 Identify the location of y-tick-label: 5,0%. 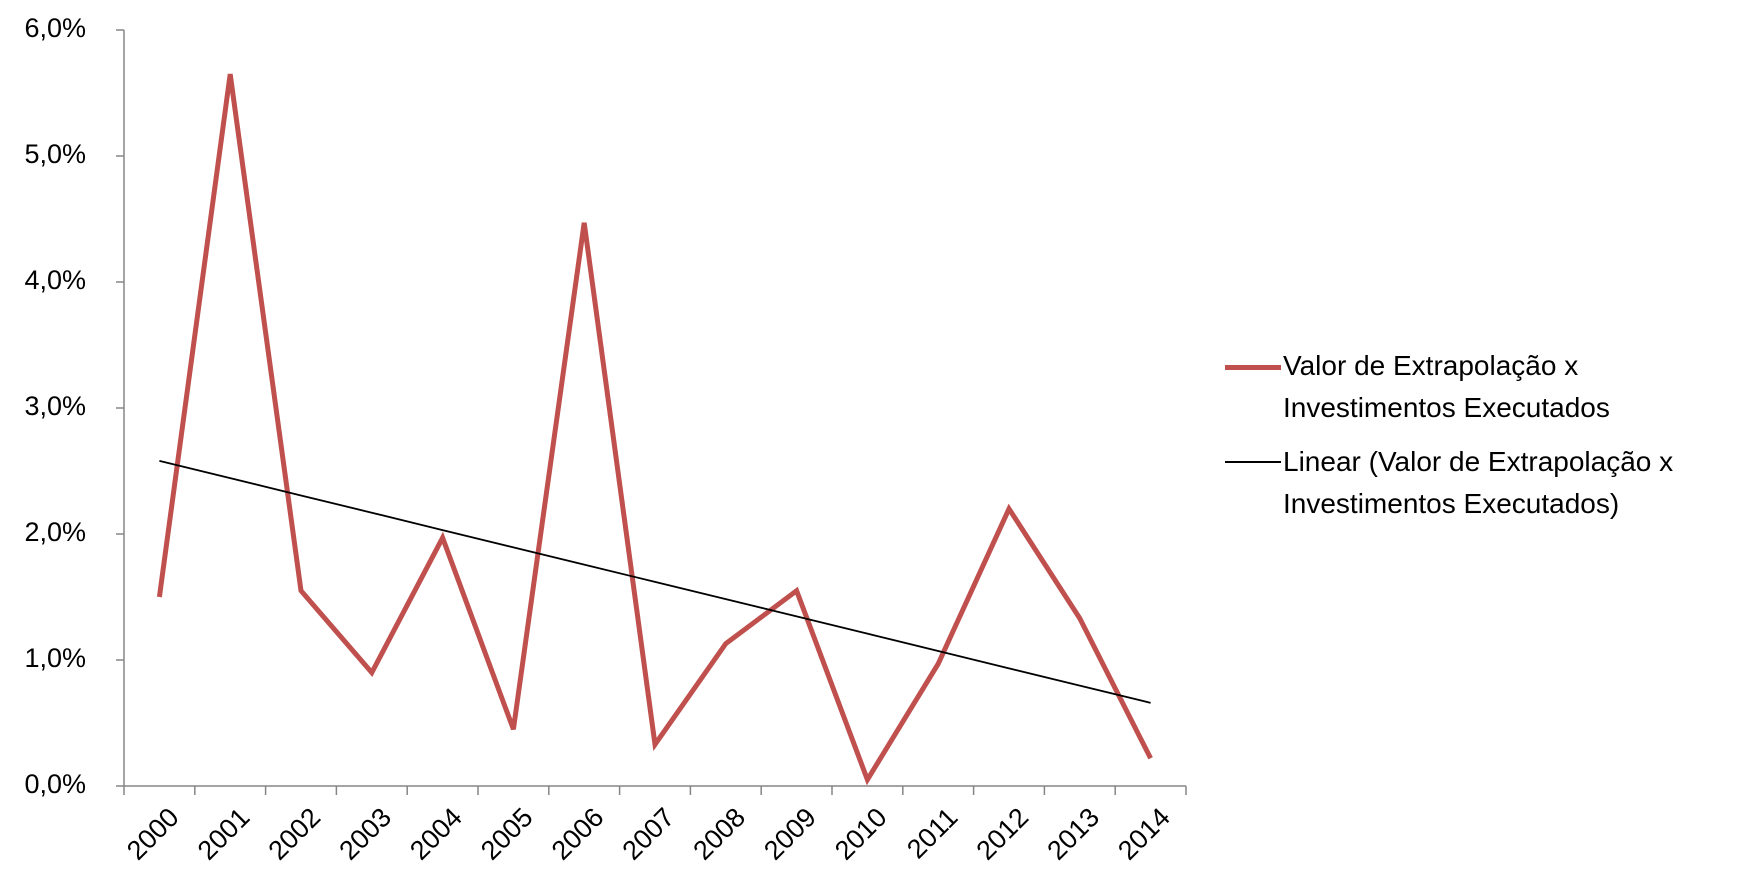
(55, 154).